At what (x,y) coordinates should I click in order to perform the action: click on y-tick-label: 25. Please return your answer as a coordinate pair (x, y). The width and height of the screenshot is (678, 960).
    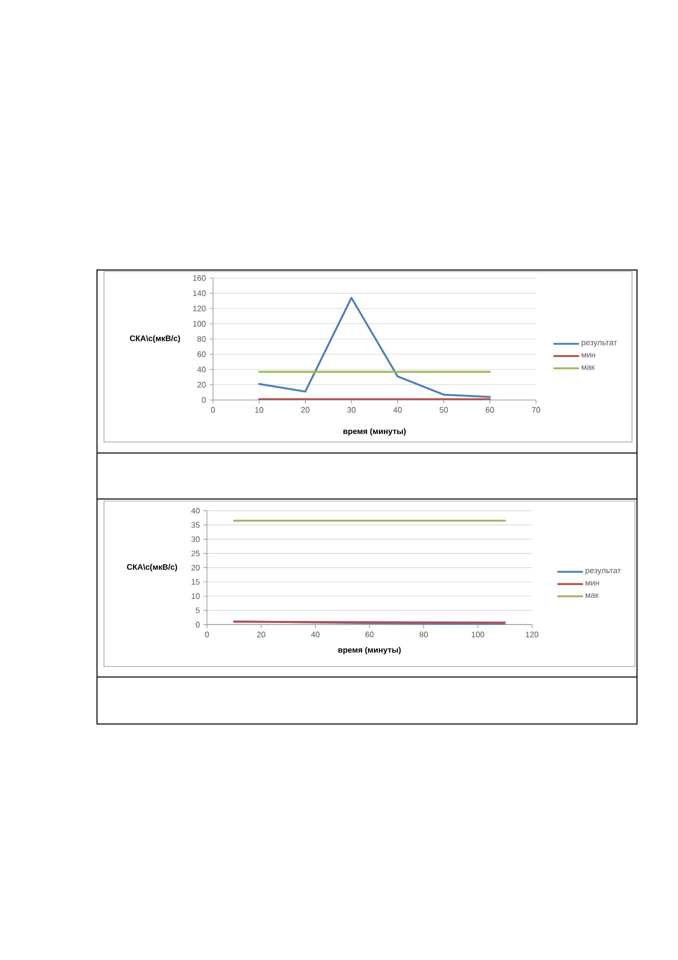
    Looking at the image, I should click on (195, 553).